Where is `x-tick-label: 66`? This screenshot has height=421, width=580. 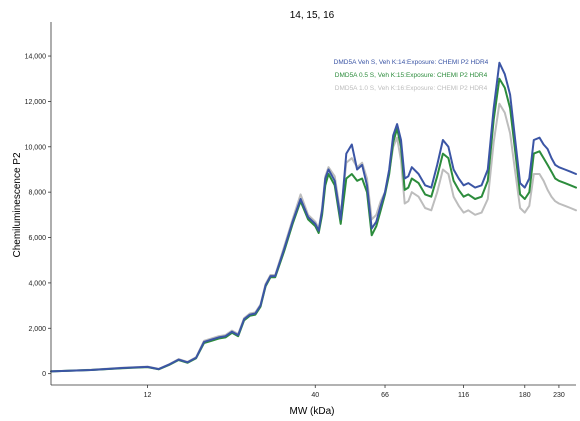
x-tick-label: 66 is located at coordinates (385, 395).